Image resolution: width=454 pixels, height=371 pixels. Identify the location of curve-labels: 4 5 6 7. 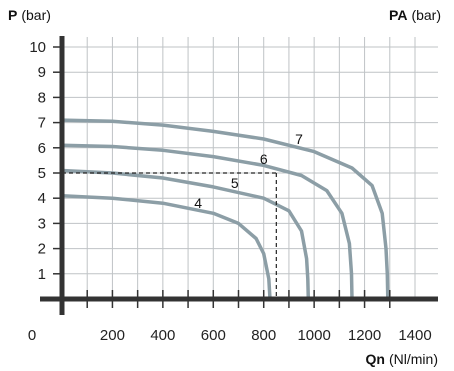
(248, 171).